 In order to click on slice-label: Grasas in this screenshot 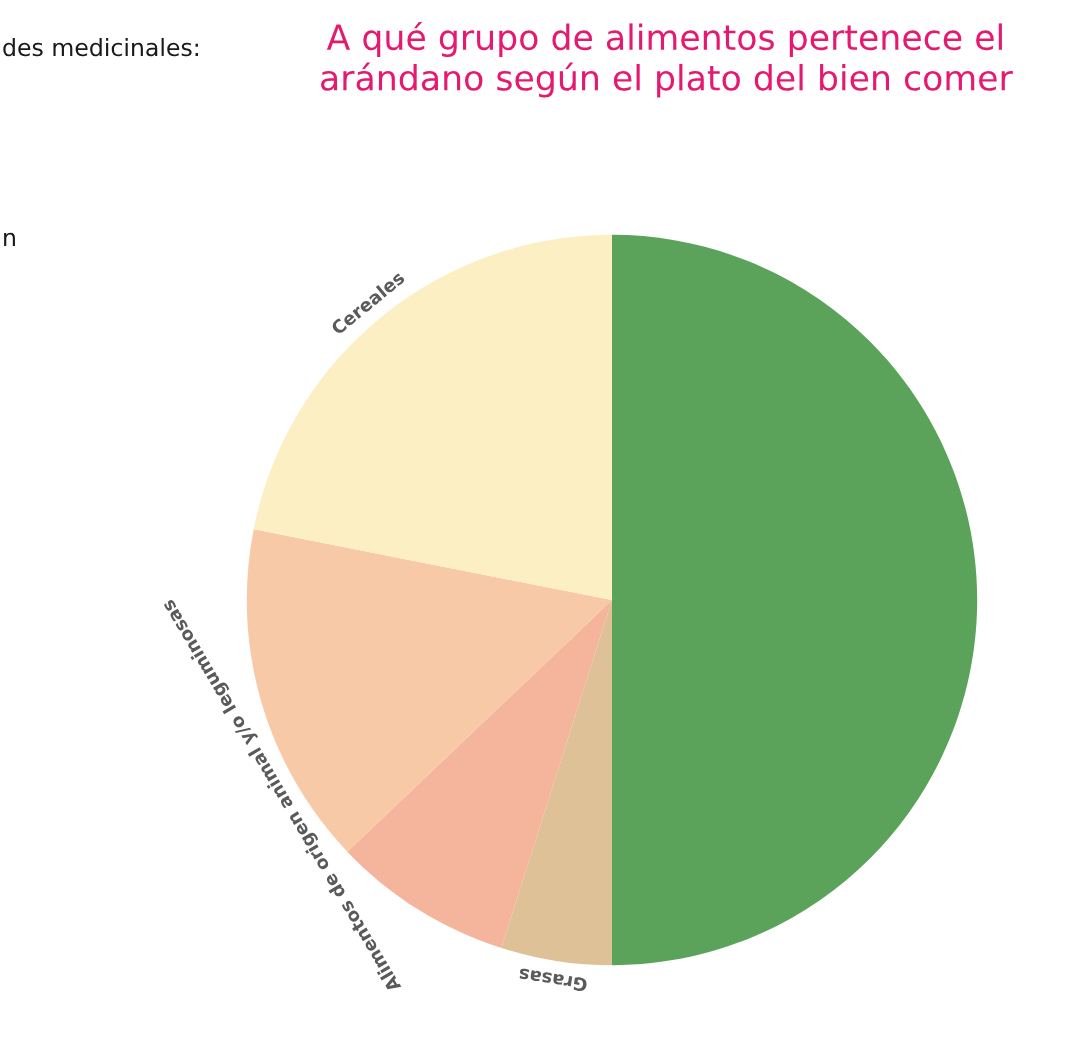, I will do `click(553, 980)`.